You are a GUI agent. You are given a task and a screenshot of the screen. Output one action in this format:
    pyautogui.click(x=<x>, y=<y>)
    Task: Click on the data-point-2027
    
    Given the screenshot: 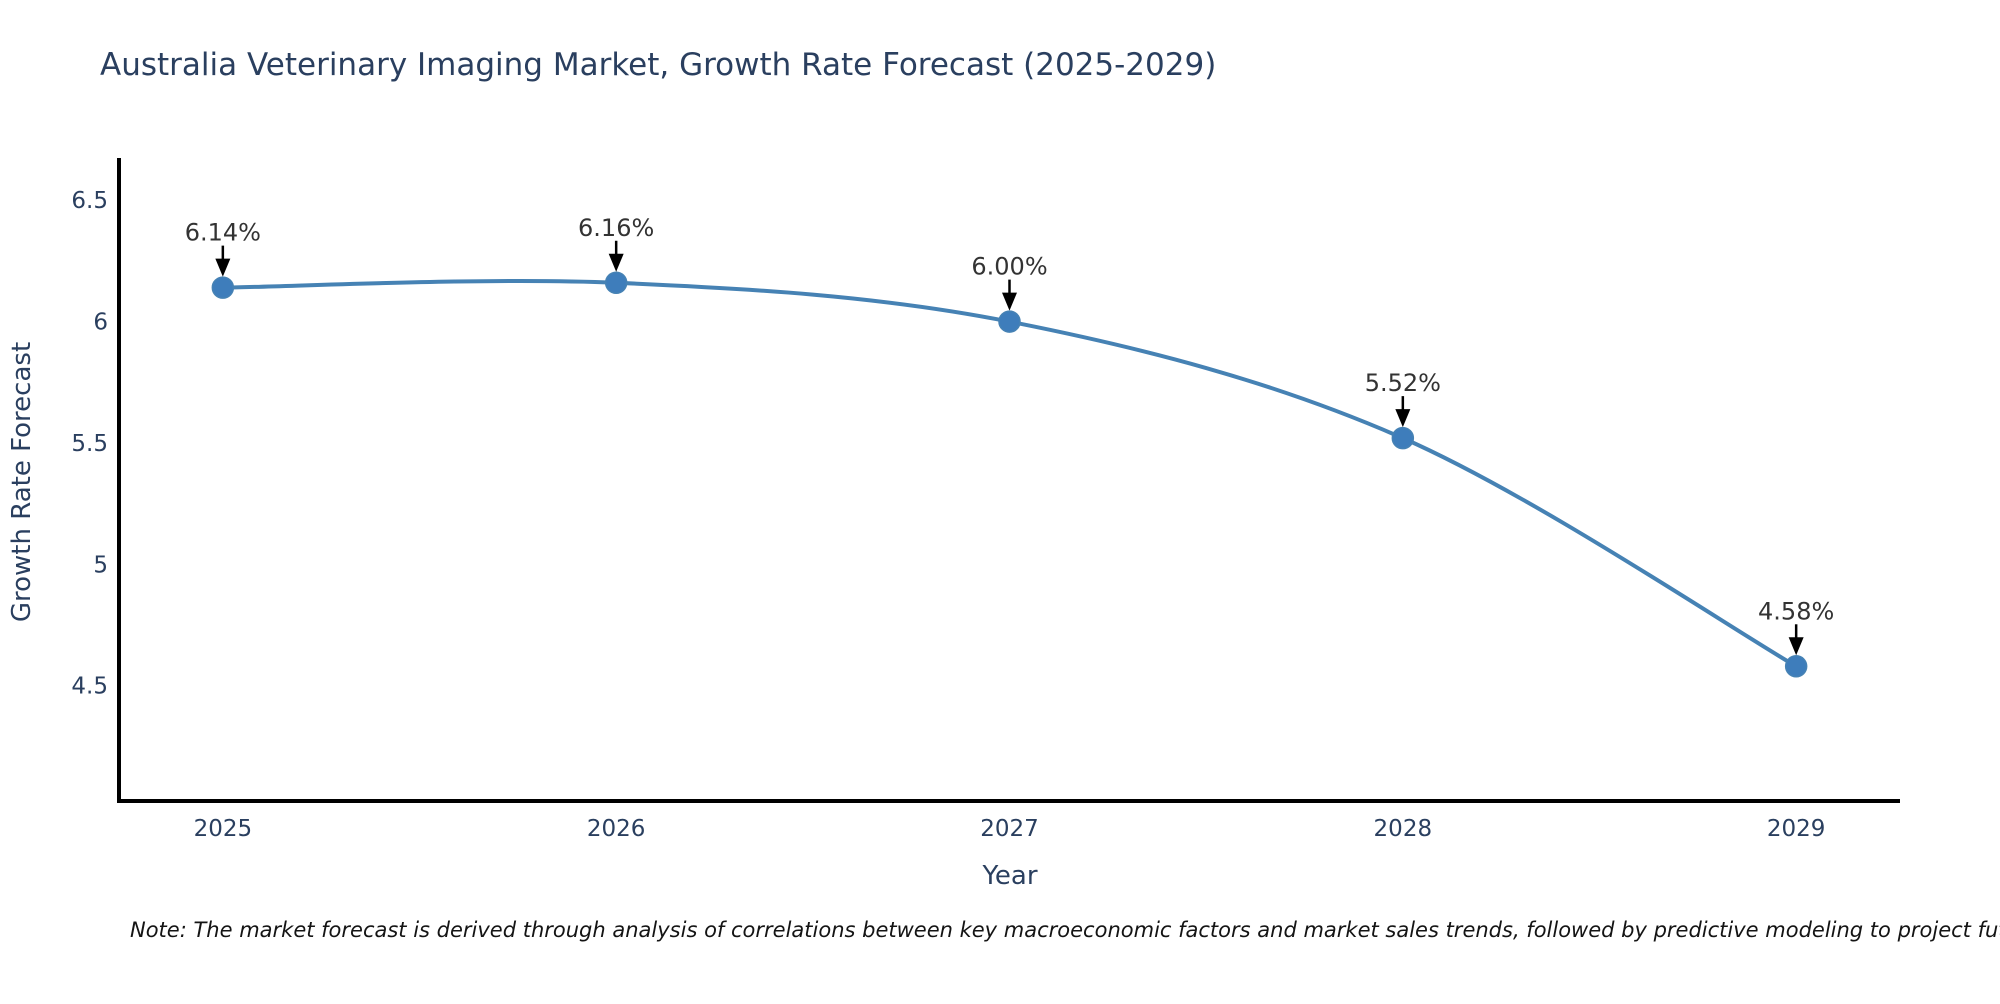 What is the action you would take?
    pyautogui.click(x=1009, y=321)
    